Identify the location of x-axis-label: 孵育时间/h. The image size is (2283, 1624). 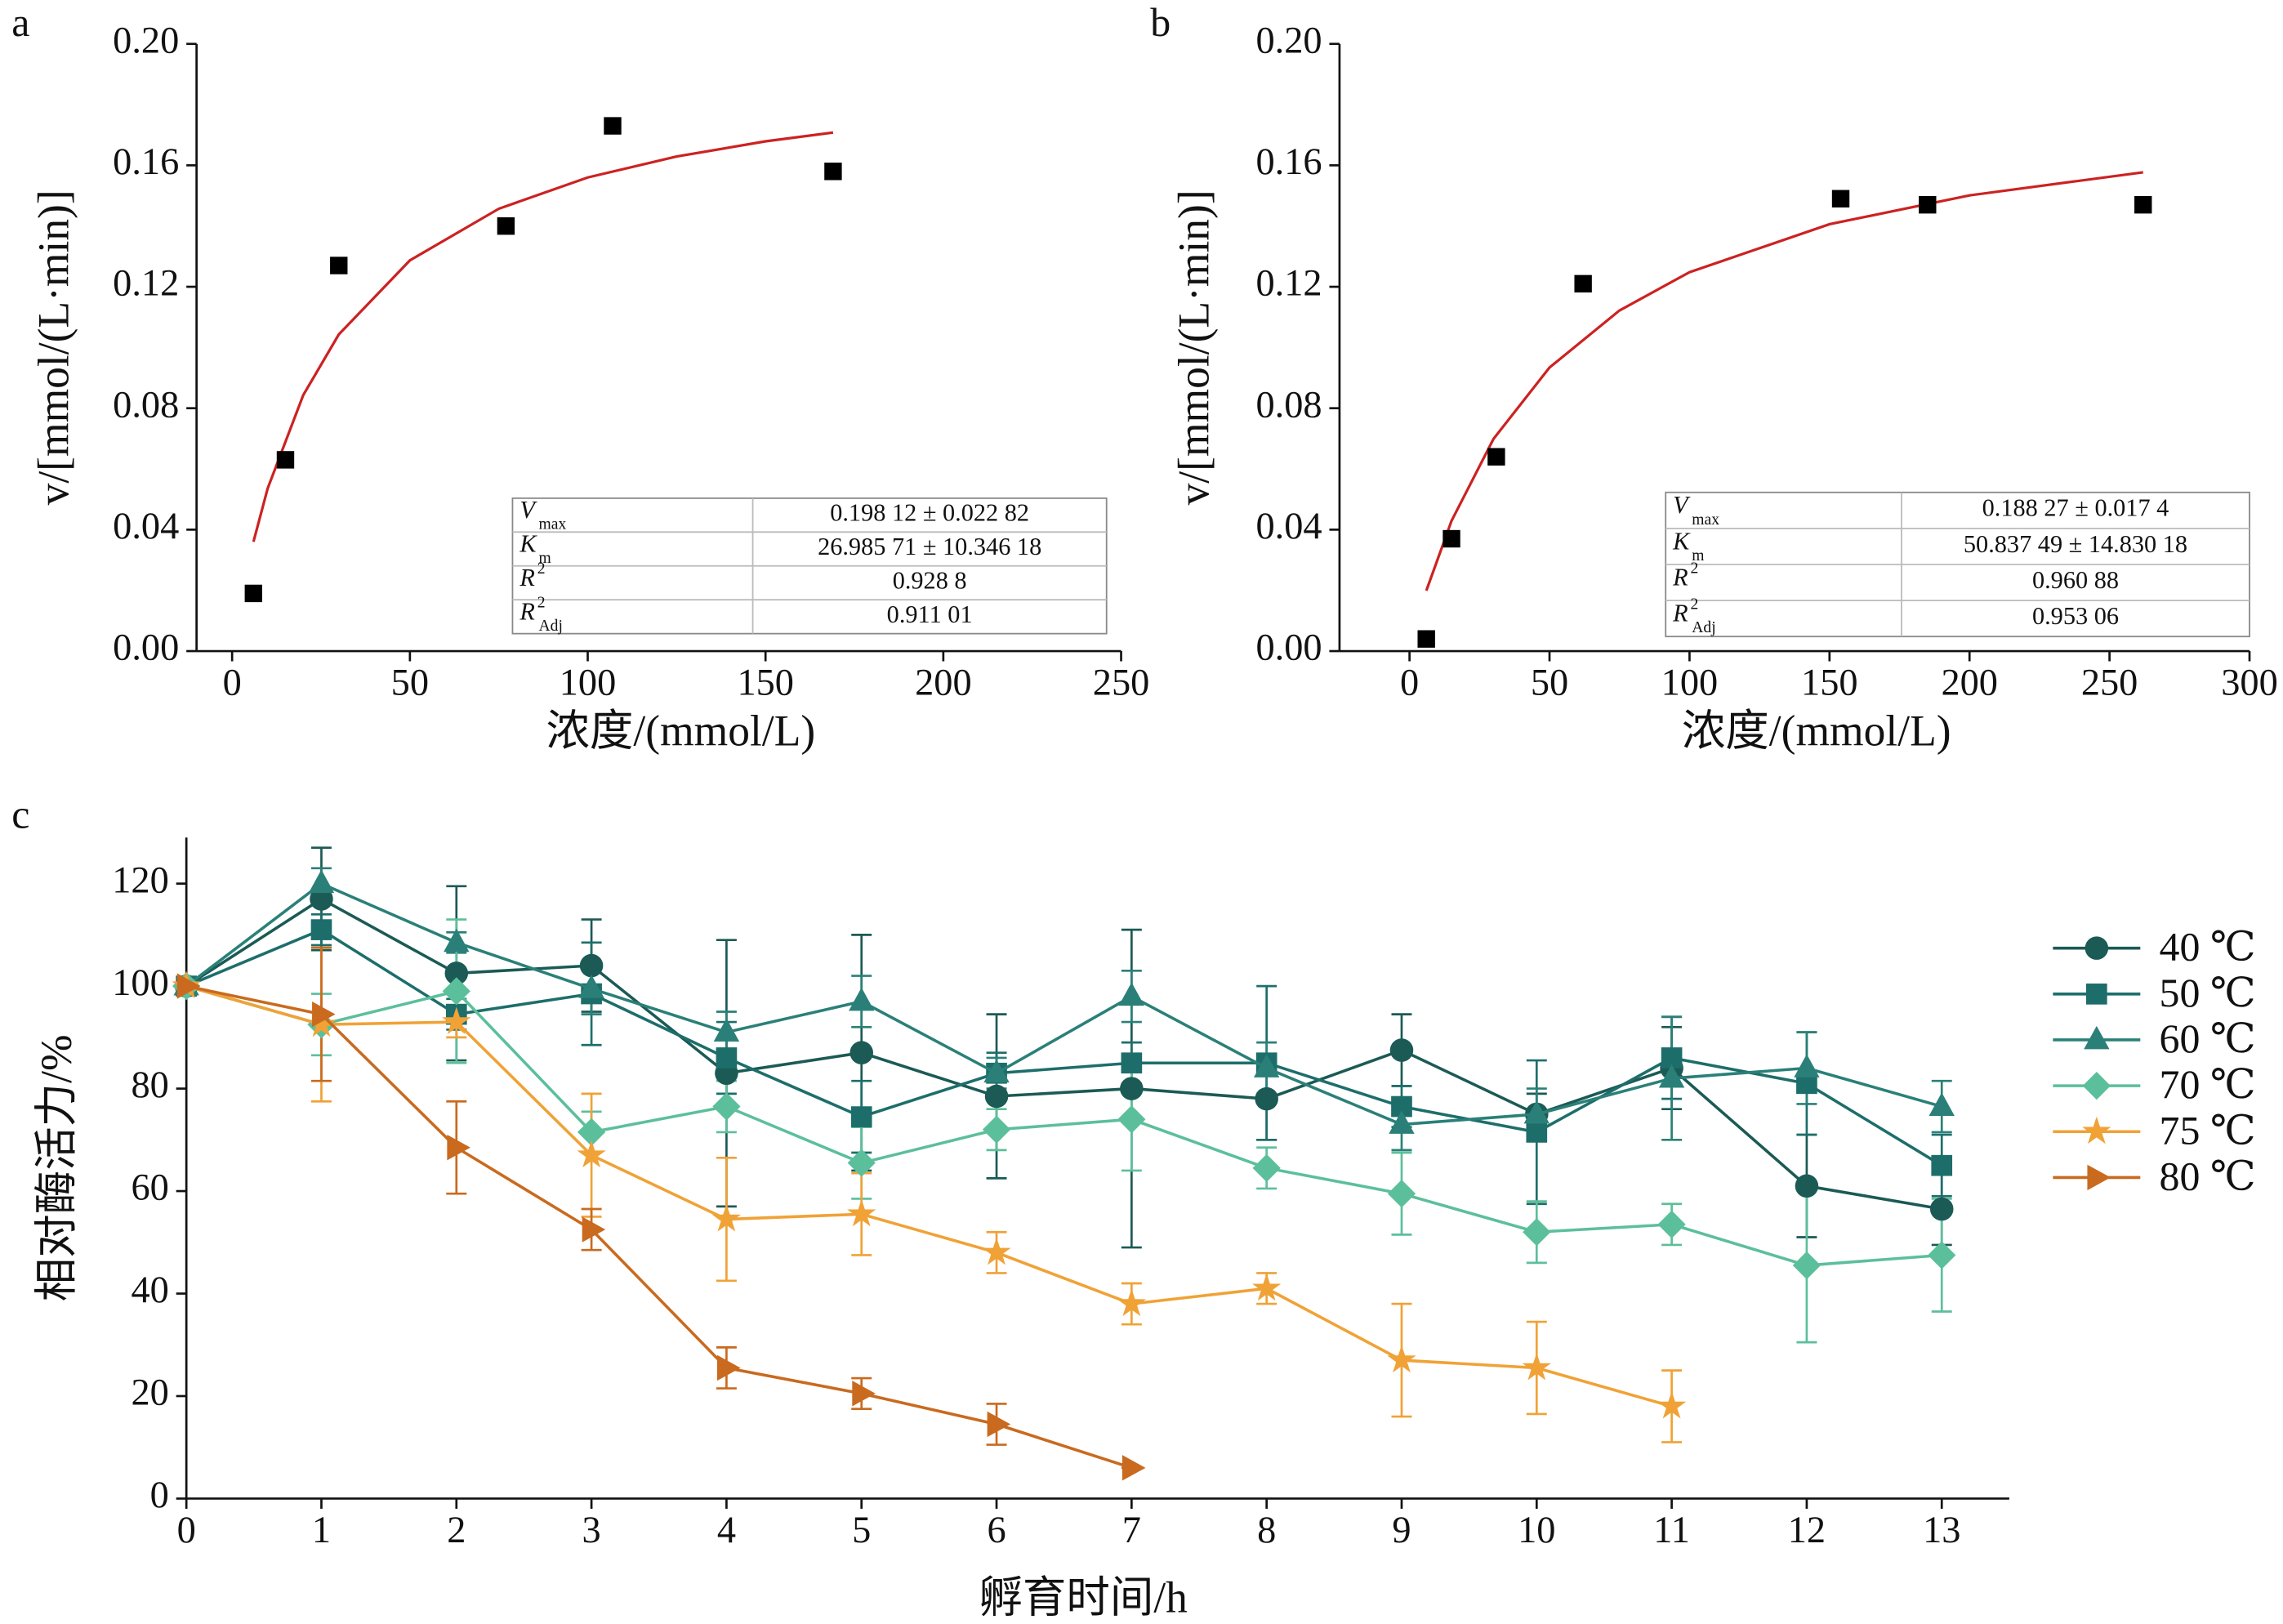
(1083, 1597).